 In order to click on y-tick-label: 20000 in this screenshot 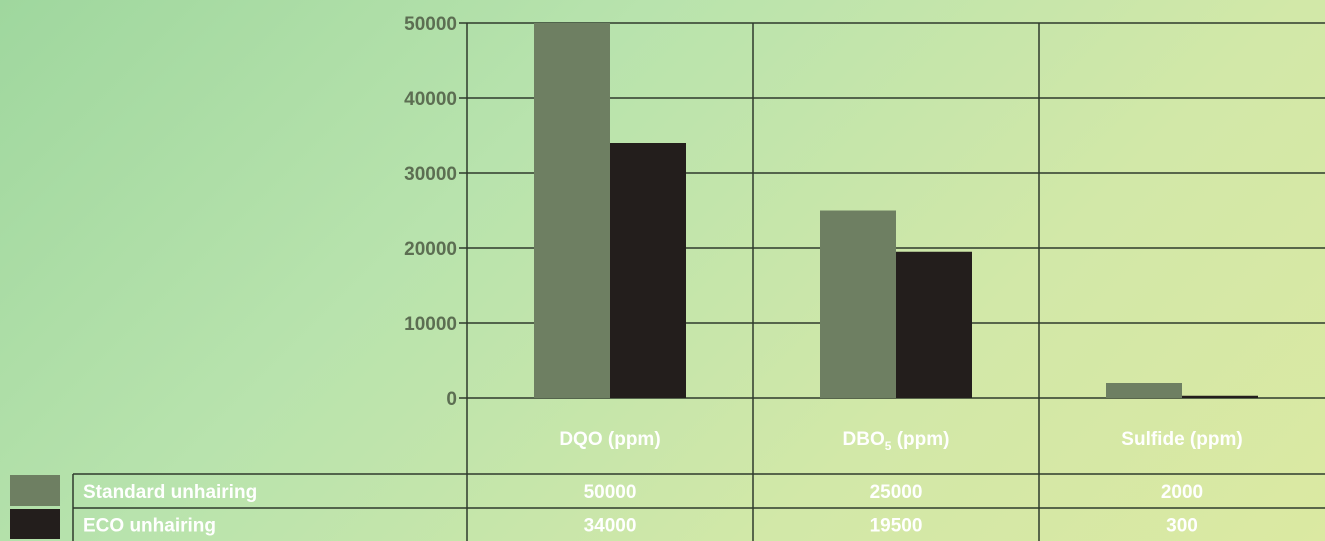, I will do `click(430, 249)`.